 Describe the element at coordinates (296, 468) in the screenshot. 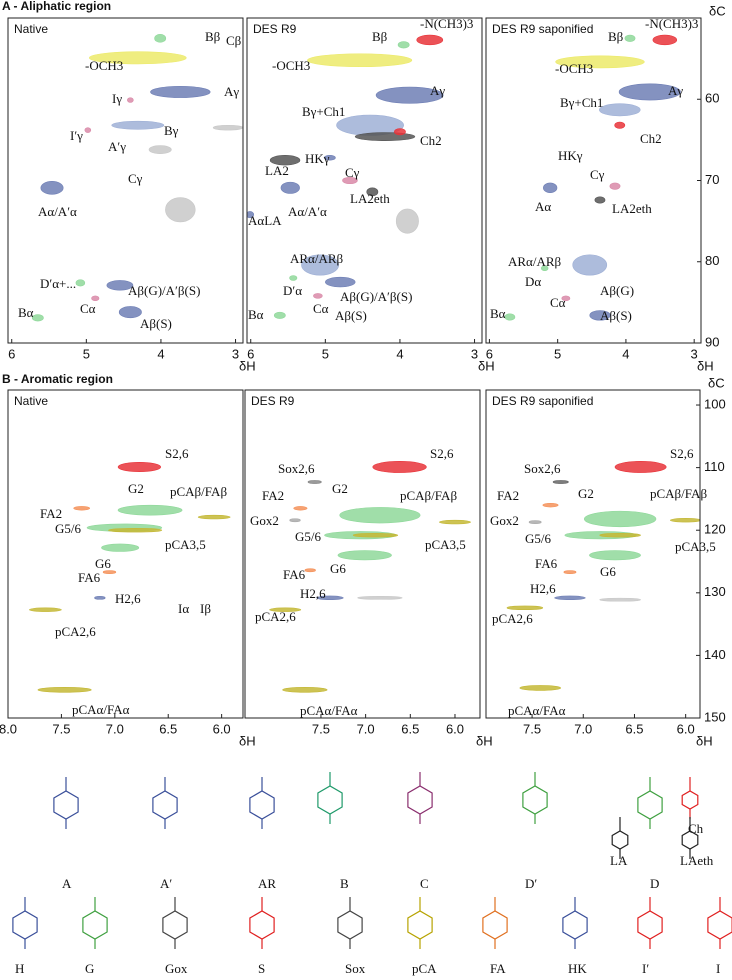

I see `peak-label: Sox2,6` at that location.